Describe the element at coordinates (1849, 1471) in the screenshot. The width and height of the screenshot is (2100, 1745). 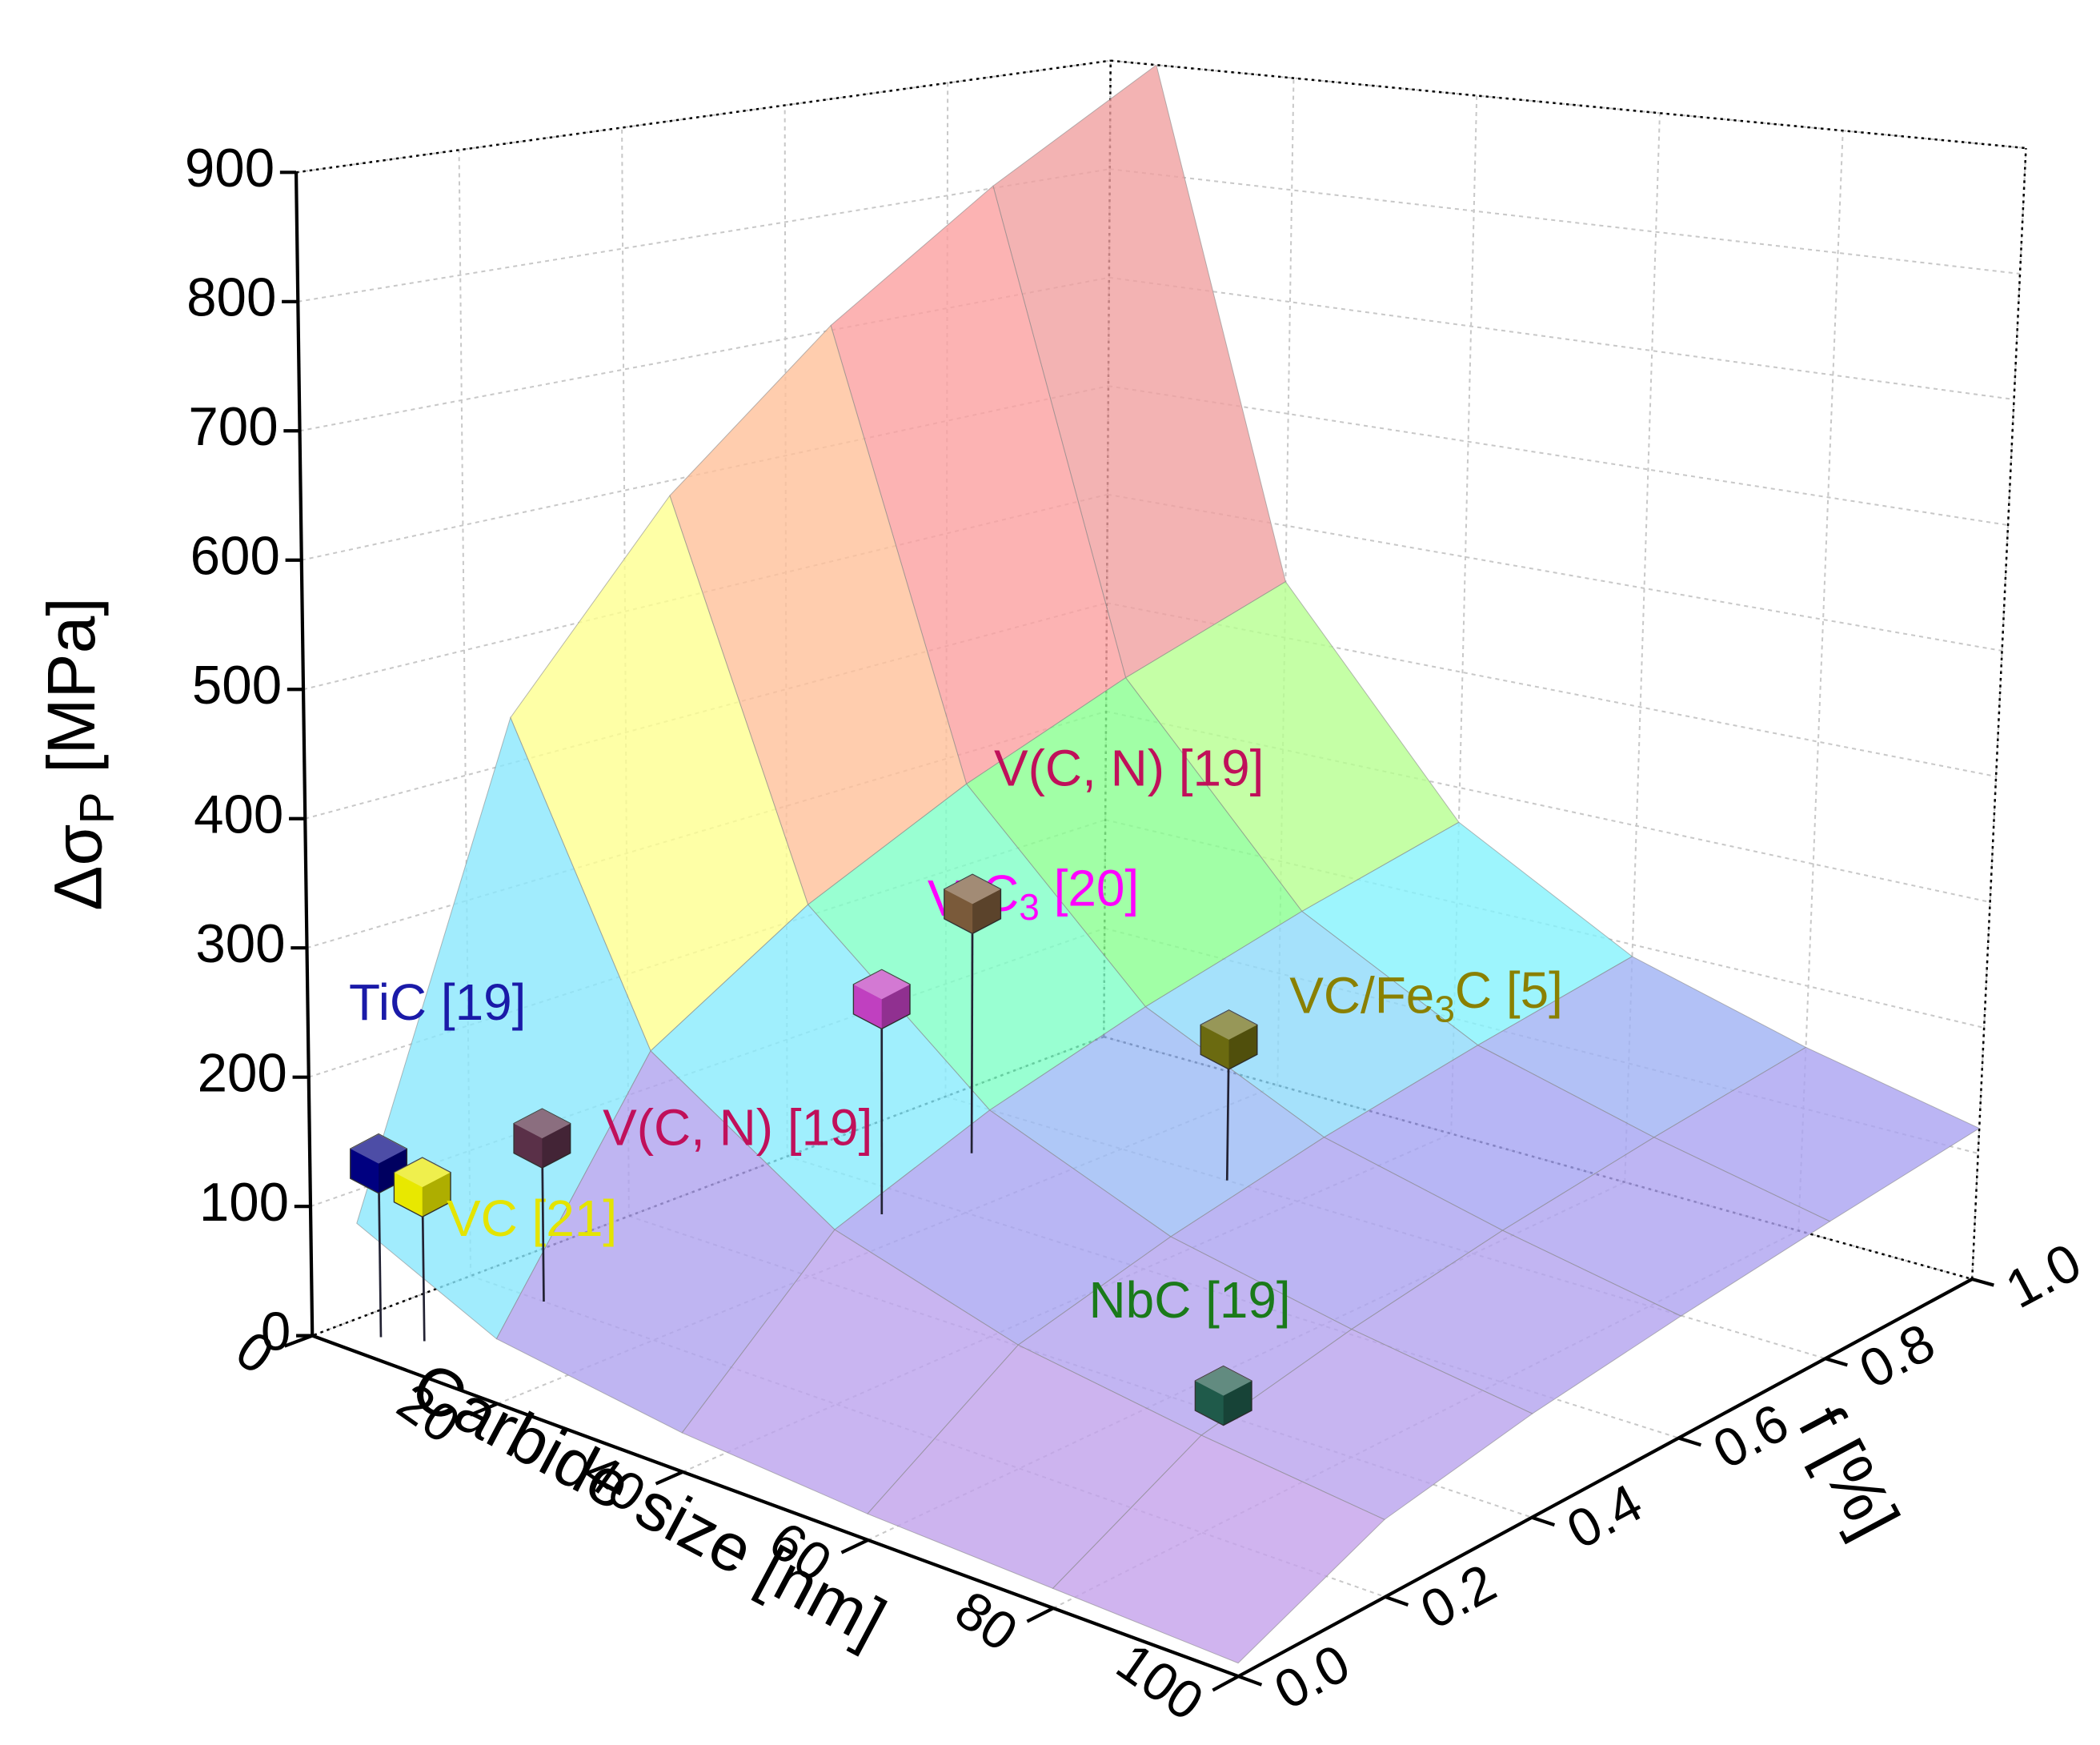
I see `y-axis-title: f [%]` at that location.